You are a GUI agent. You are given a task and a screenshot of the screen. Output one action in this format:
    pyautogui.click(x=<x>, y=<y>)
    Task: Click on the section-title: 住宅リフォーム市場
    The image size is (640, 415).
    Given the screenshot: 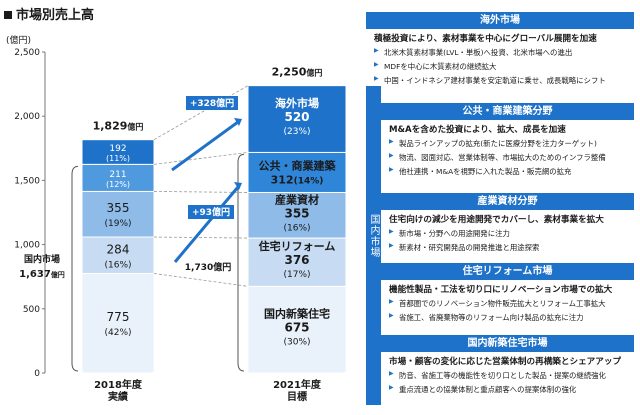 What is the action you would take?
    pyautogui.click(x=507, y=271)
    